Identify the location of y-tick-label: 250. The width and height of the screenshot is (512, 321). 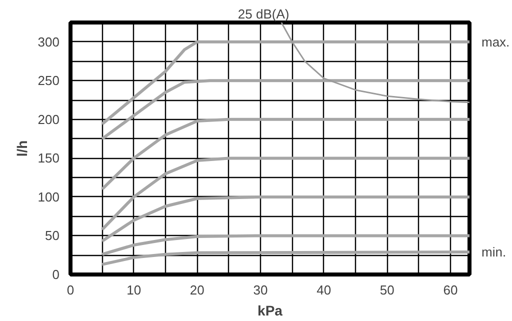
(49, 80).